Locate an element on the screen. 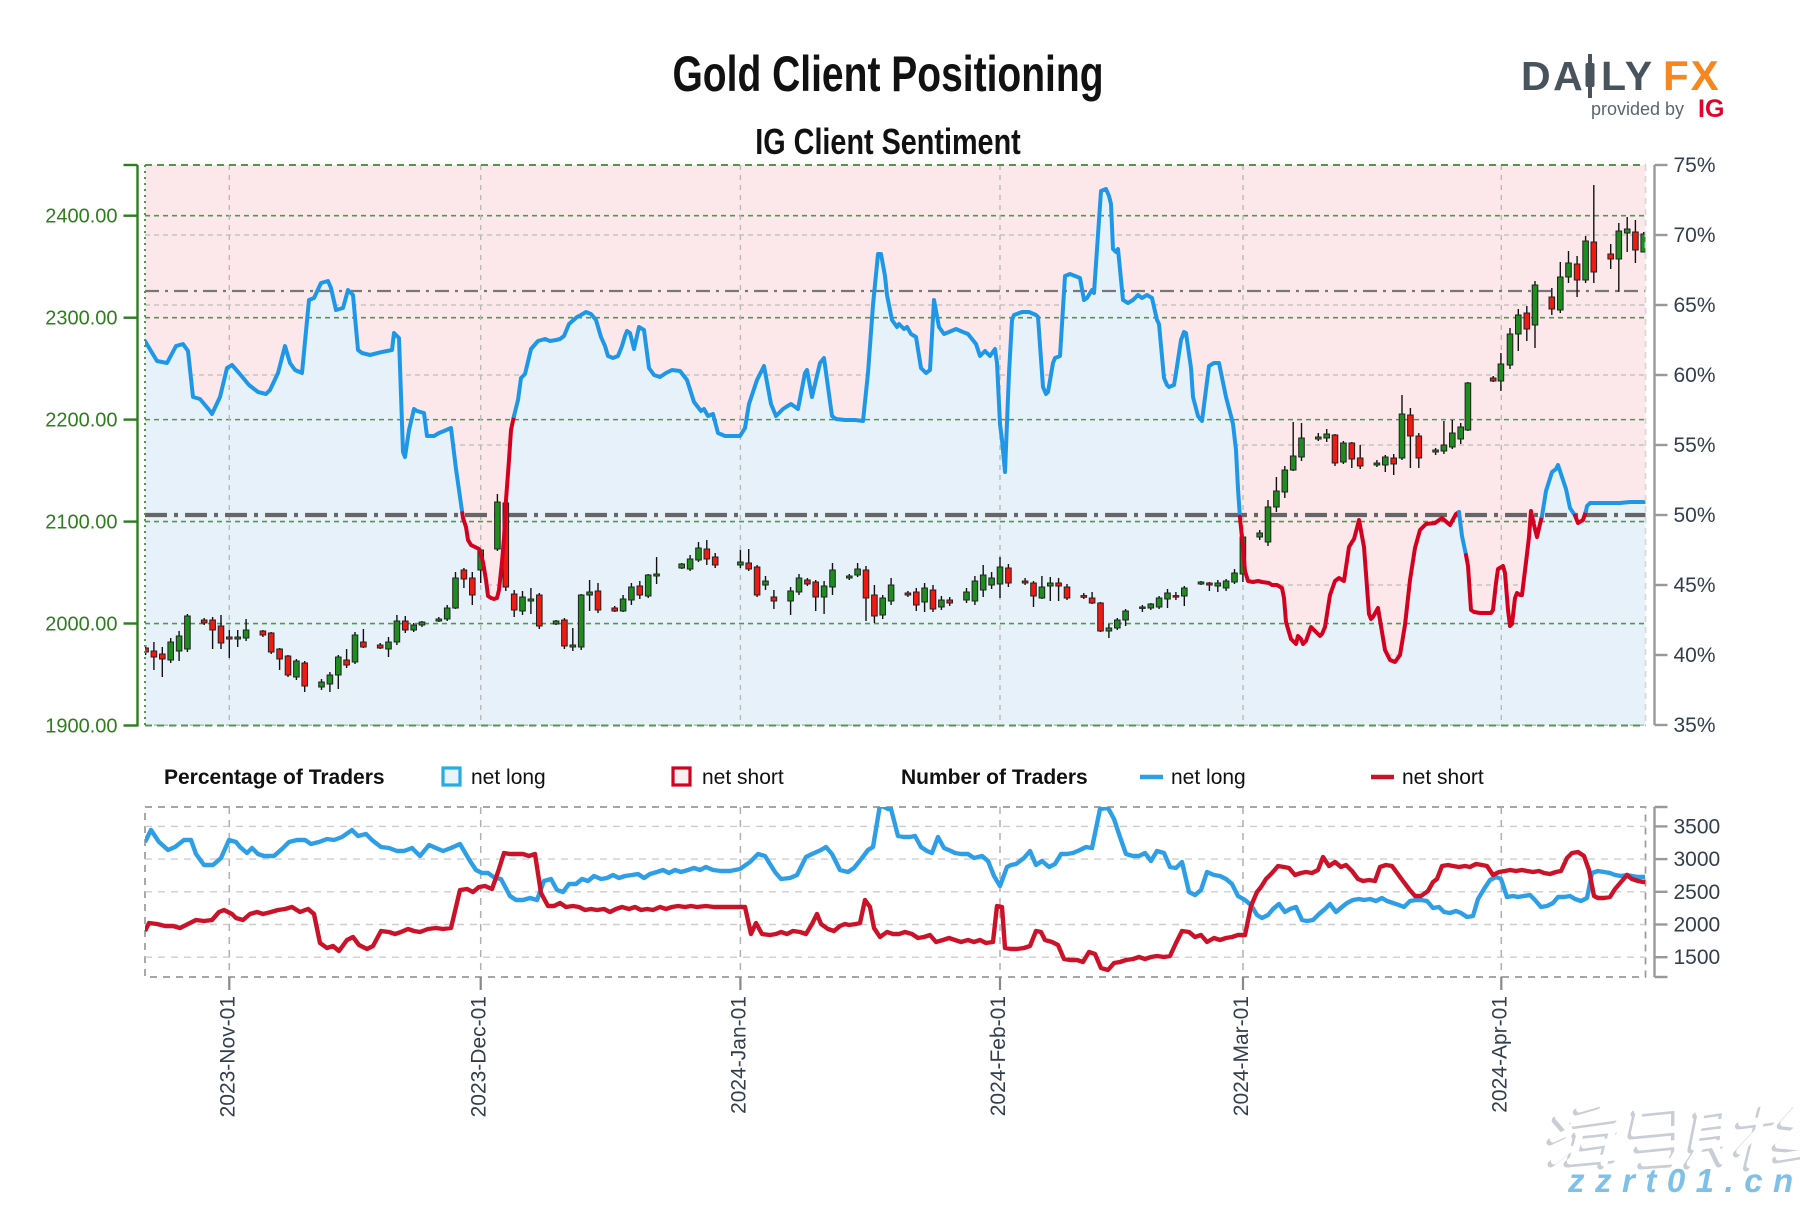  svg-text: Number of Traders is located at coordinates (994, 777).